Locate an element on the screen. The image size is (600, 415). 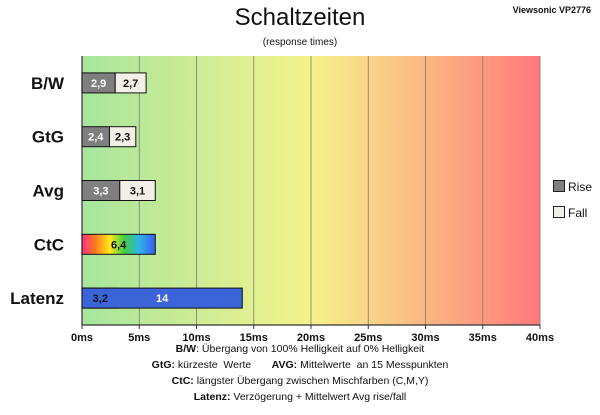
data-label-ctc: 6,4 is located at coordinates (119, 245).